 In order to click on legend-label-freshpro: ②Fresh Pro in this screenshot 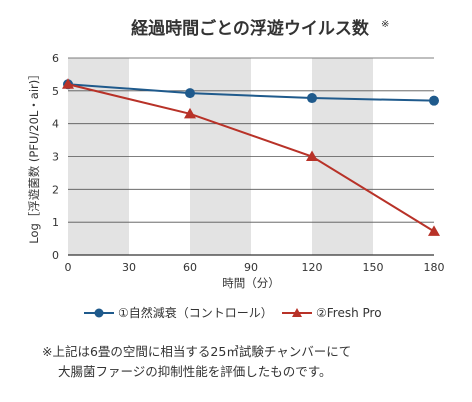, I will do `click(349, 313)`.